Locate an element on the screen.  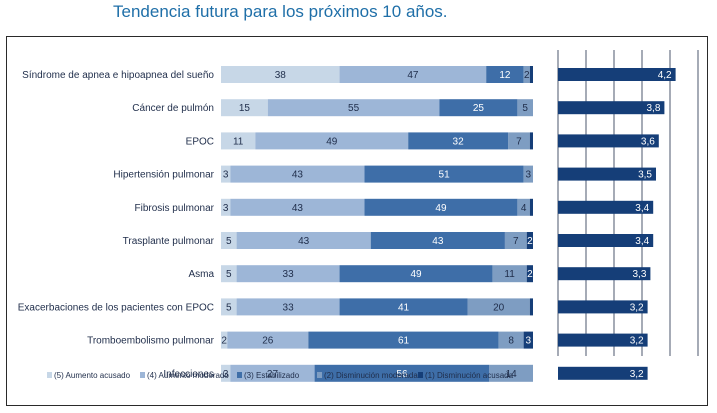
category-label: Cáncer de pulmón is located at coordinates (173, 108).